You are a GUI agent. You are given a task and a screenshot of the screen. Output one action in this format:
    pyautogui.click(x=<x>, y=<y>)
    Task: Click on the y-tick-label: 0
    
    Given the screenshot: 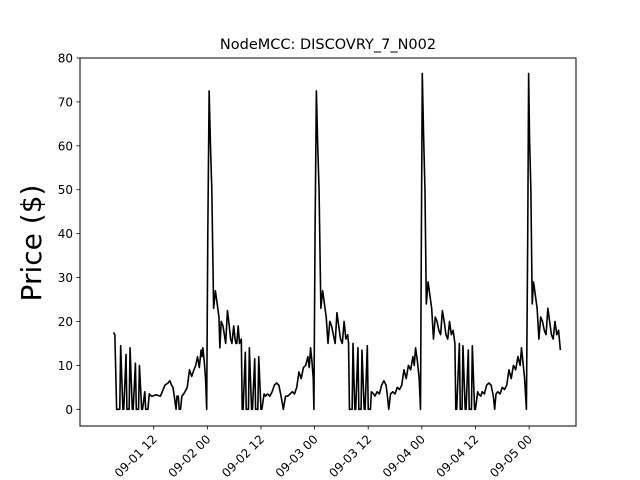 What is the action you would take?
    pyautogui.click(x=69, y=410)
    